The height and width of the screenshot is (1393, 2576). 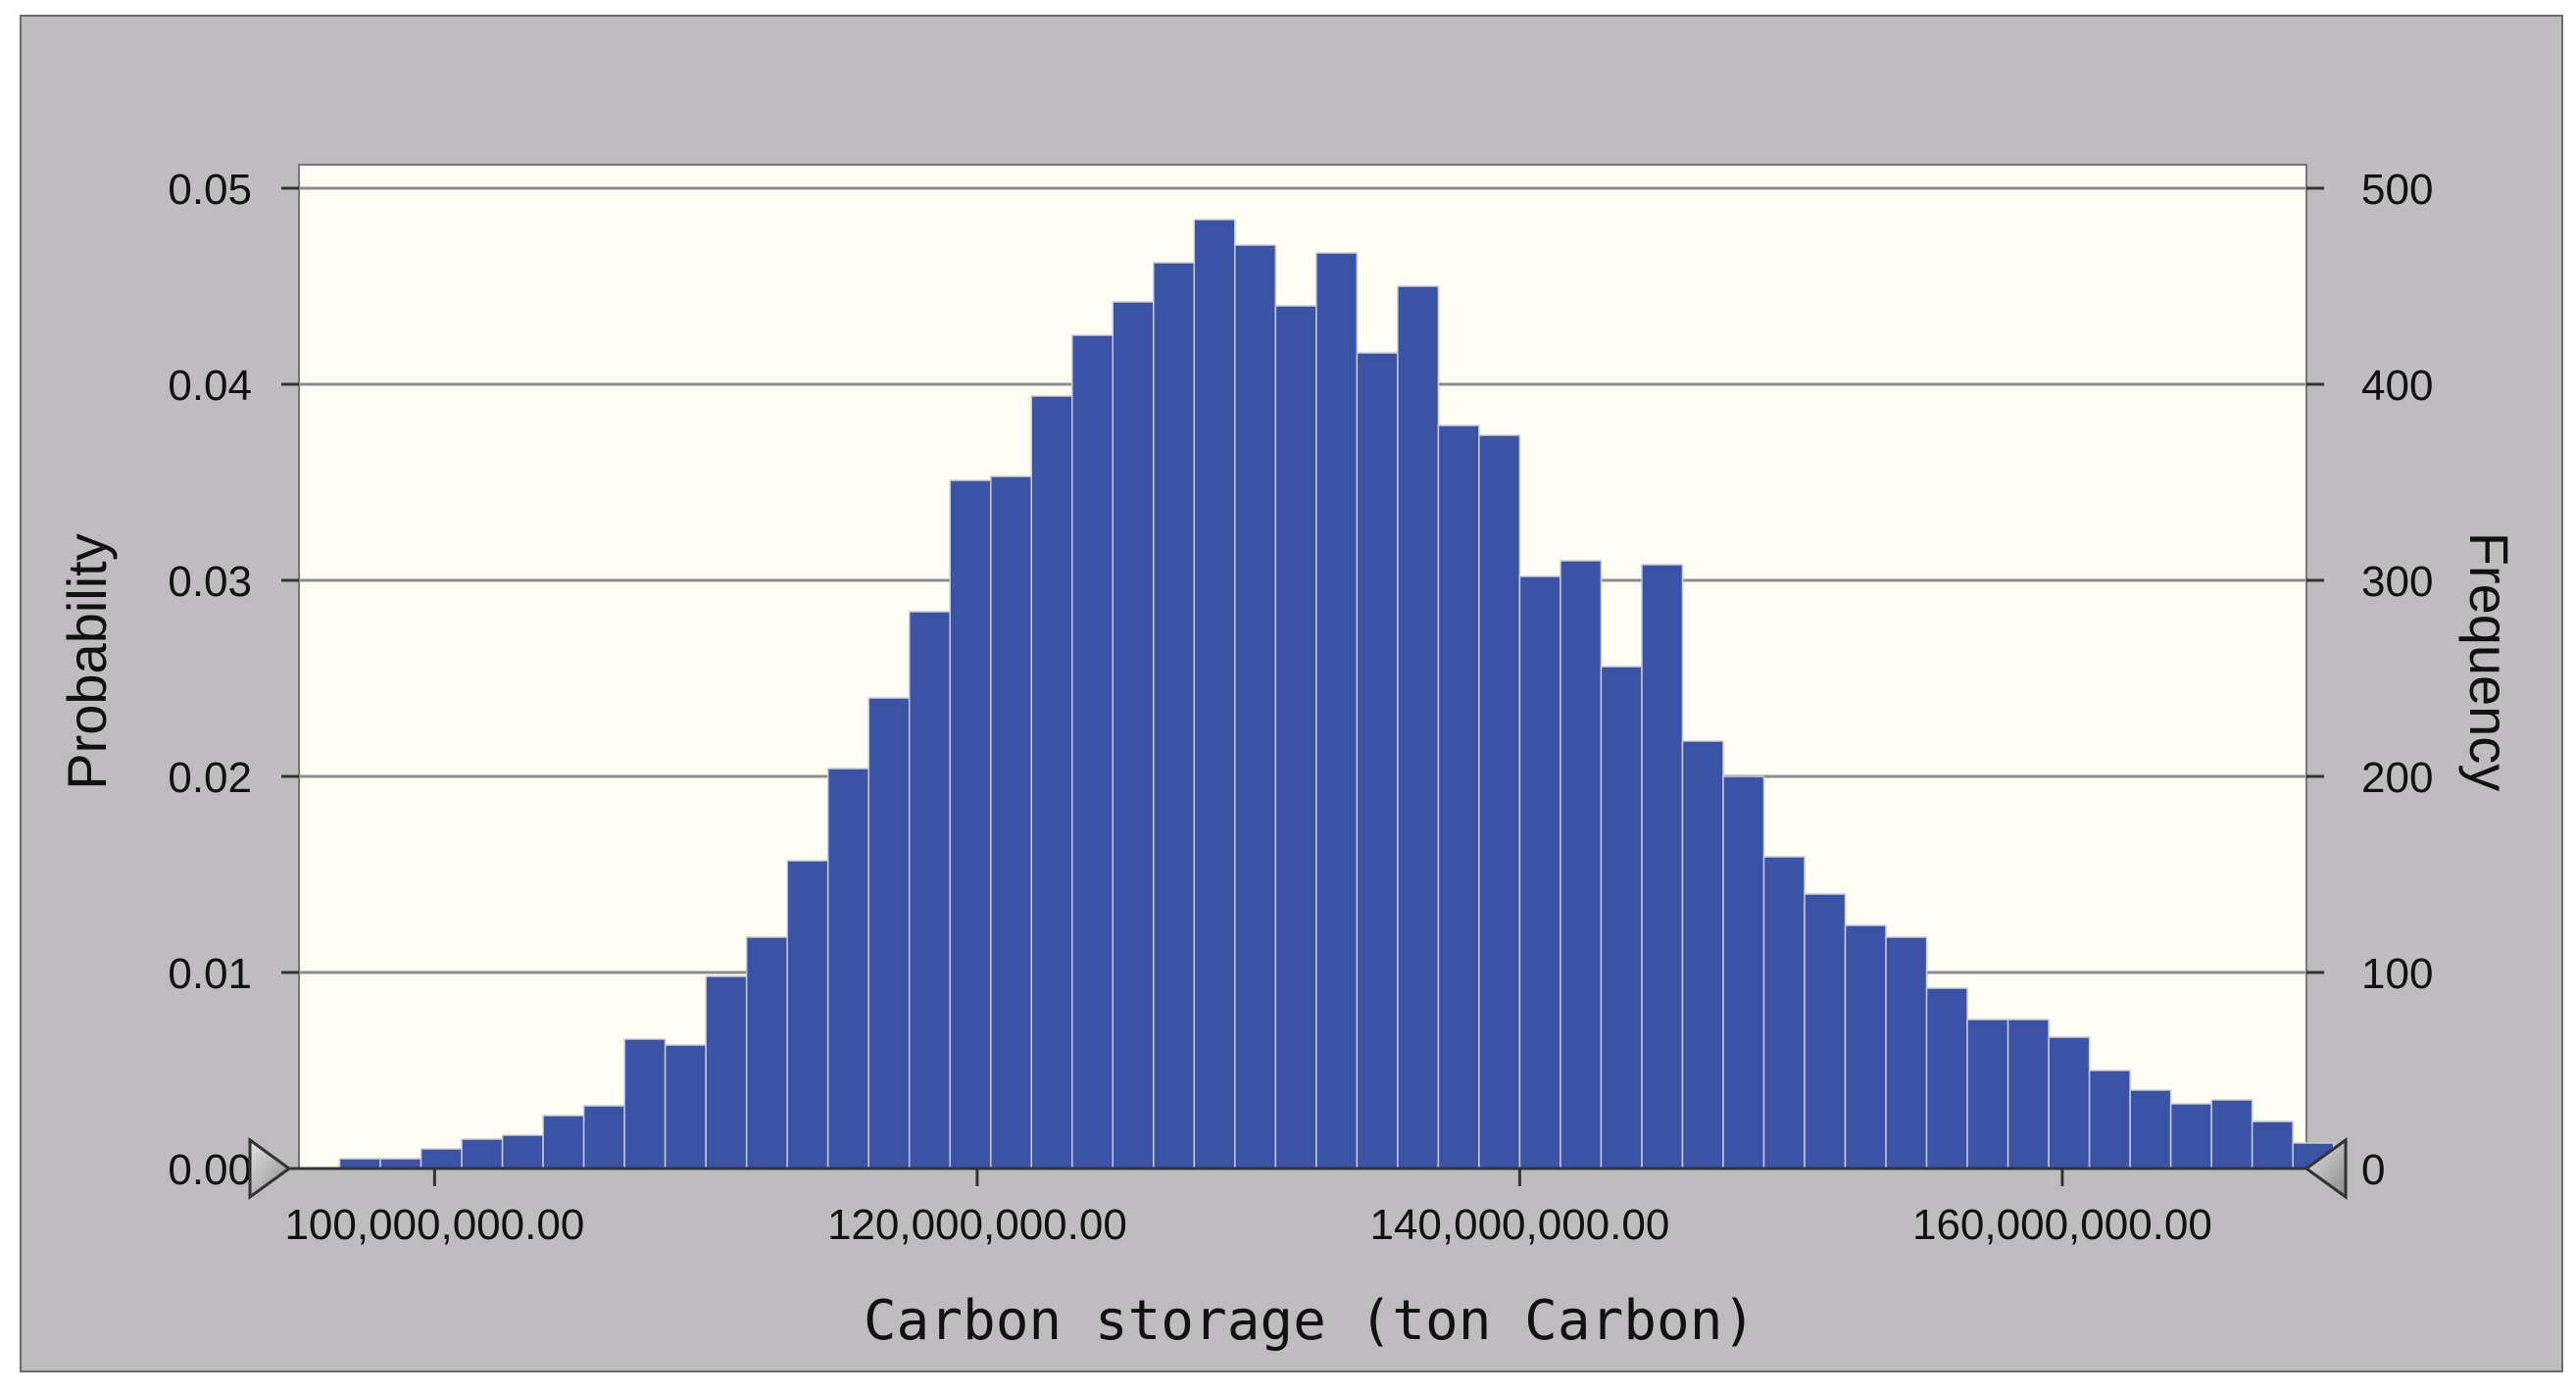 What do you see at coordinates (233, 680) in the screenshot?
I see `left-axis-ticks: 0.00 0.01 0.02 0.03 0.04 0.05` at bounding box center [233, 680].